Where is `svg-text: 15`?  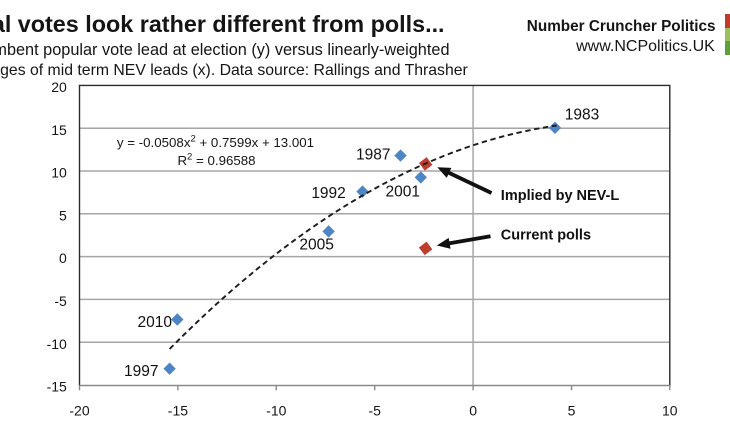 svg-text: 15 is located at coordinates (59, 130).